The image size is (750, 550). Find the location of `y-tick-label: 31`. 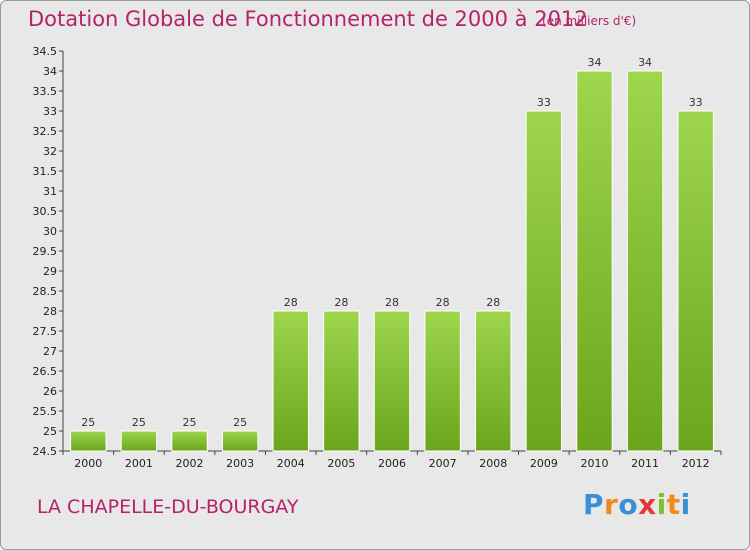

y-tick-label: 31 is located at coordinates (50, 191).